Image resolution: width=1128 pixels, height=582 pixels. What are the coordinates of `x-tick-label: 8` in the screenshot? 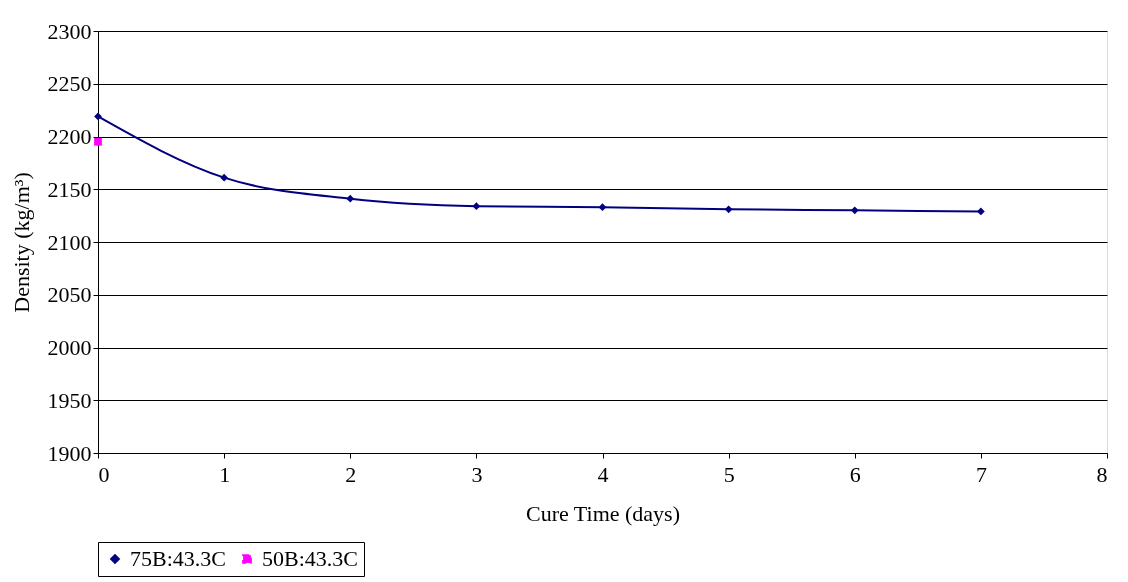 It's located at (1102, 474).